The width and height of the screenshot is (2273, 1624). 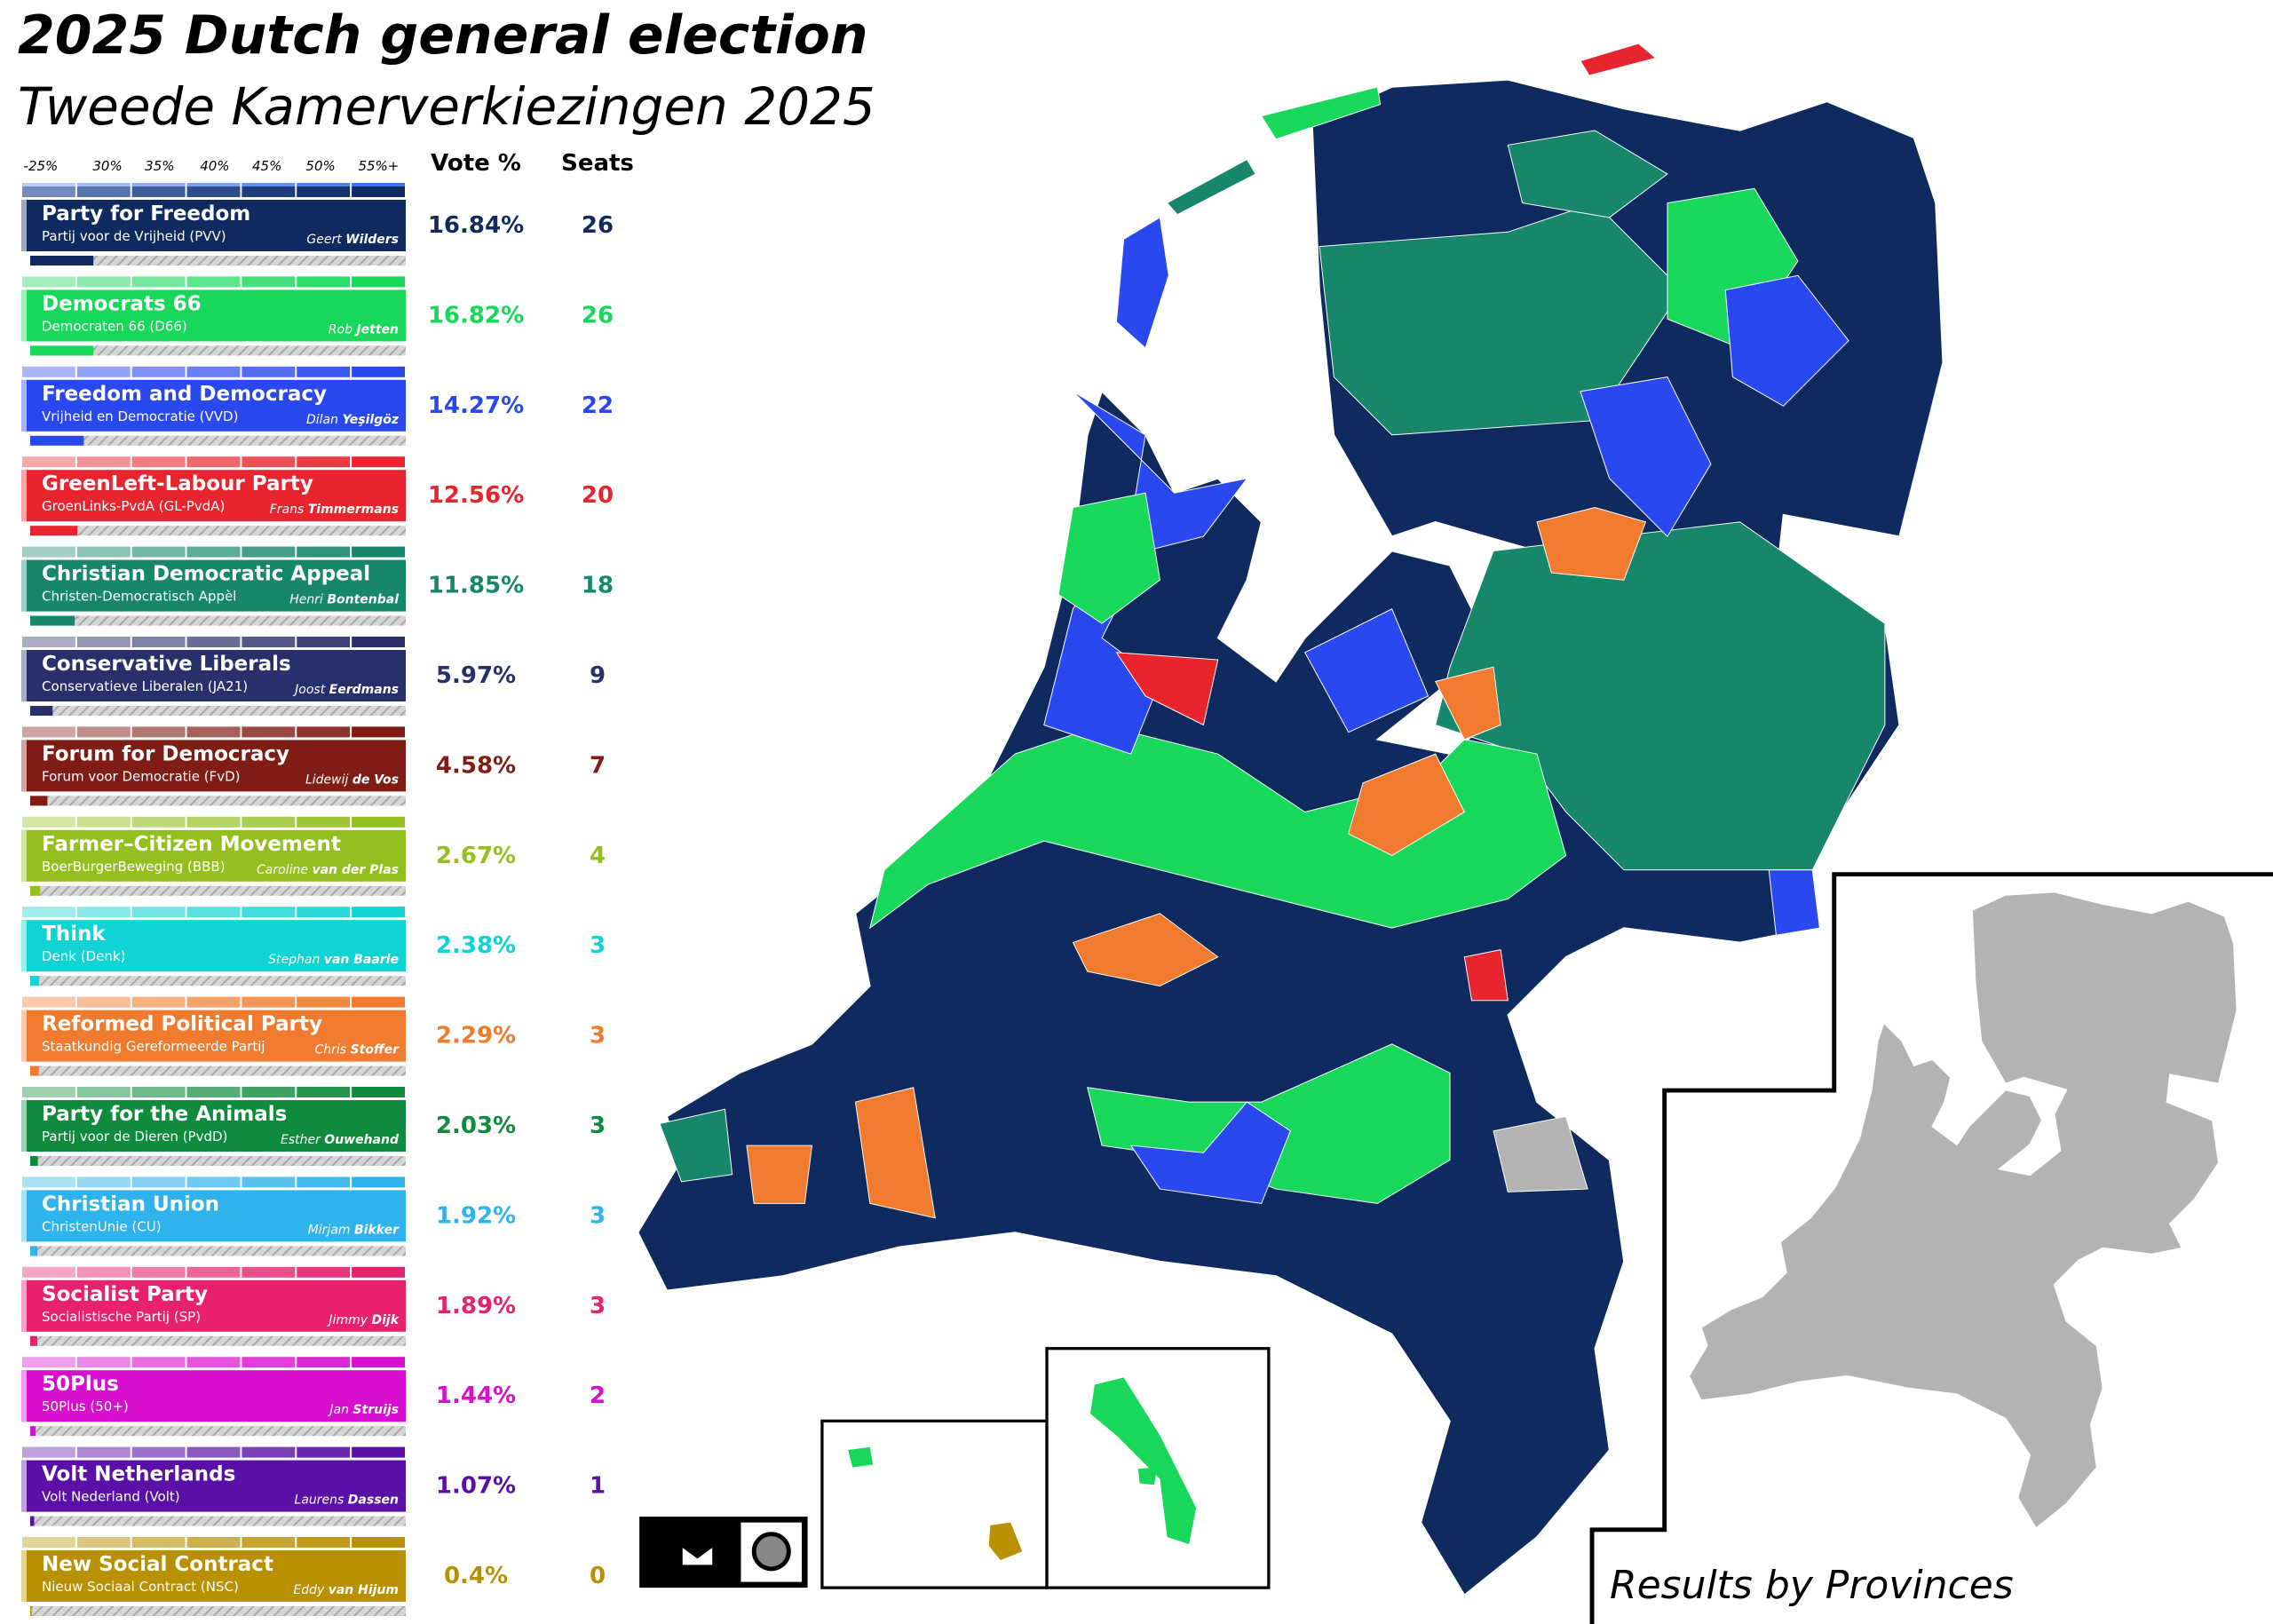 I want to click on party-native: Partij voor de Vrijheid (PVV), so click(x=134, y=236).